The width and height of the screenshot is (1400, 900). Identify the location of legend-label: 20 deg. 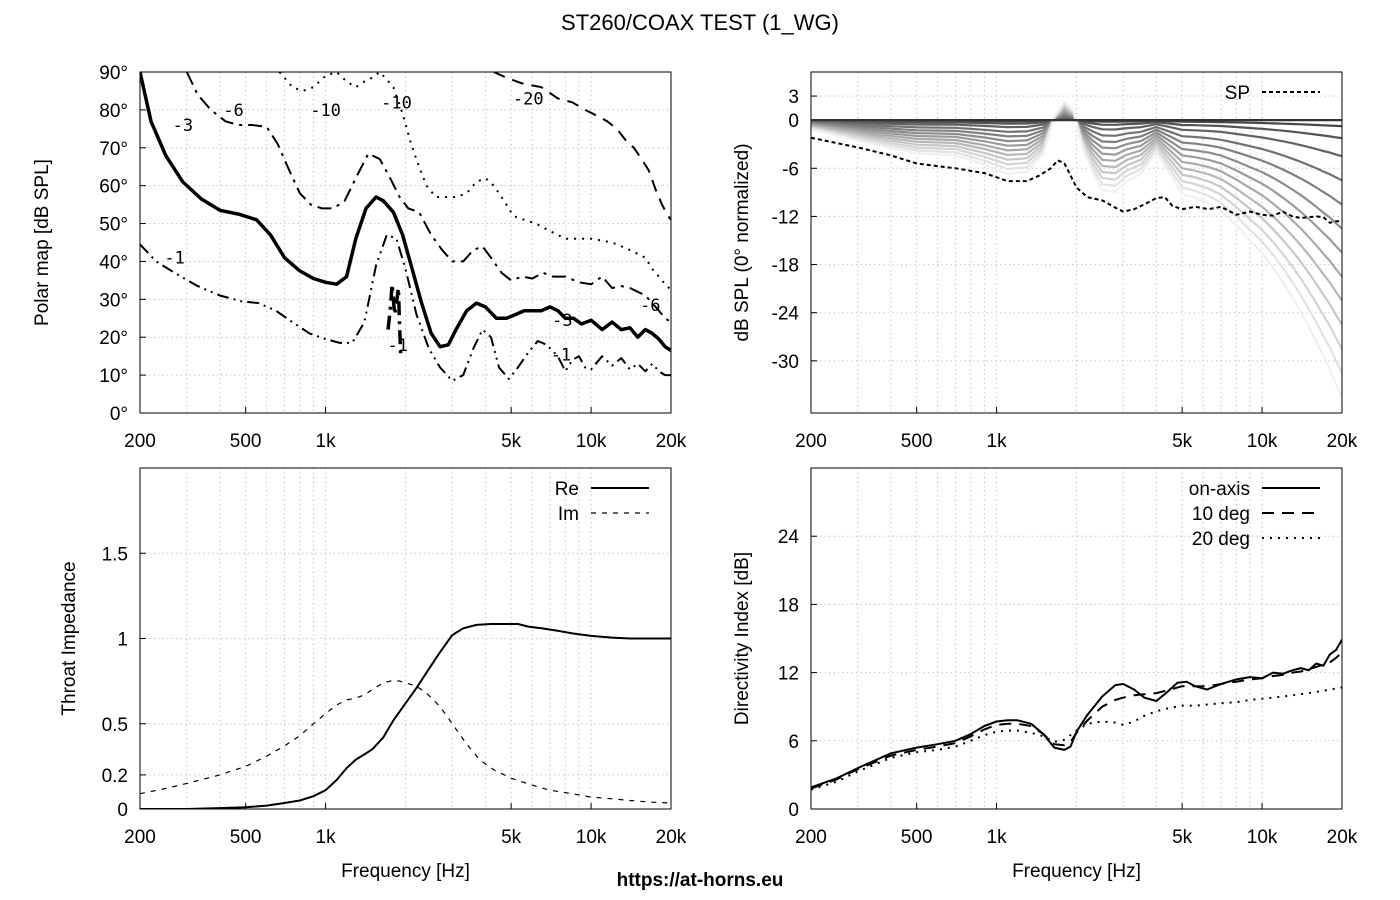
(1221, 539).